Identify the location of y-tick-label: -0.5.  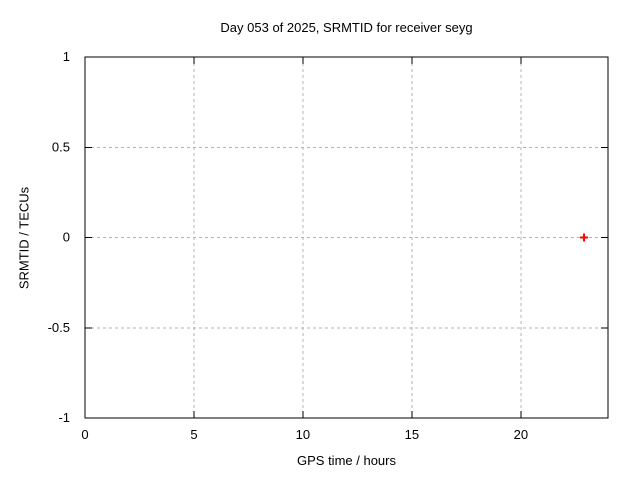
(59, 327).